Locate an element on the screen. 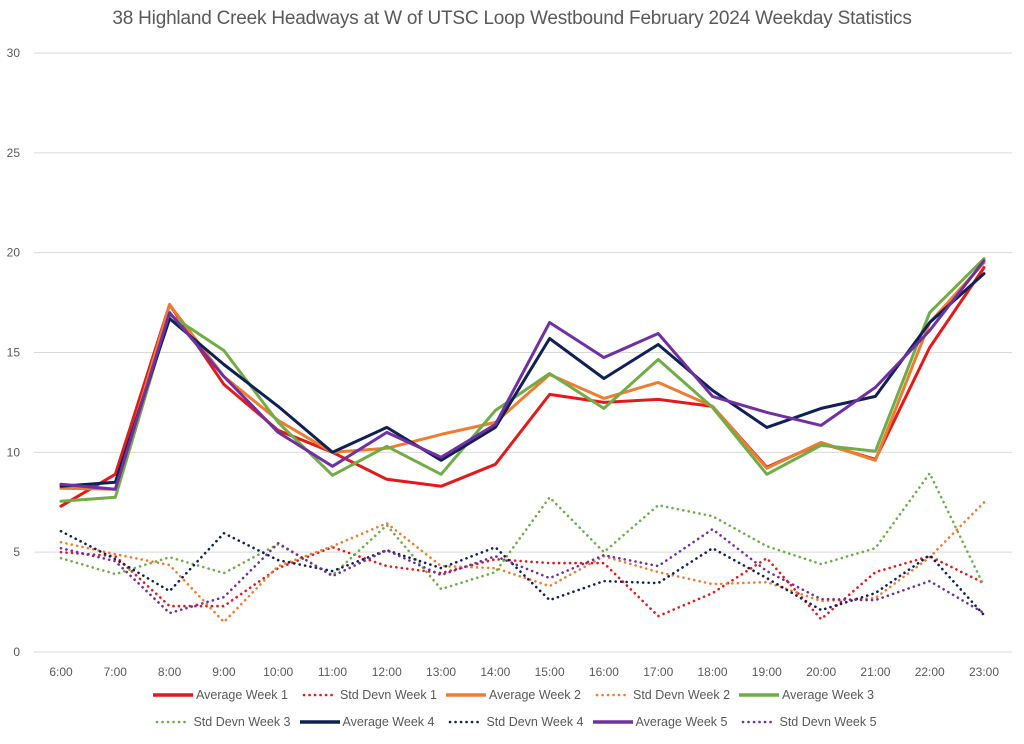 Image resolution: width=1024 pixels, height=744 pixels. legend-item: Std Devn Week 5 is located at coordinates (805, 722).